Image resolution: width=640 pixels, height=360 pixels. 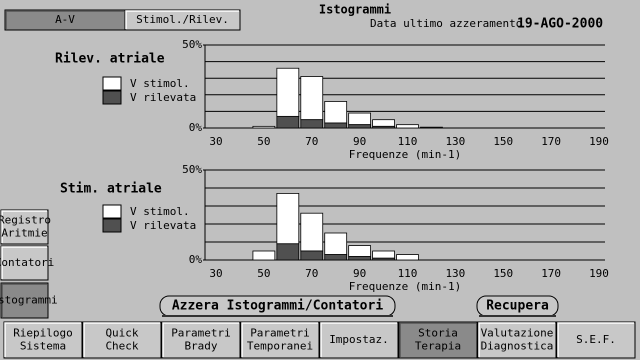 I want to click on button-label: Brady, so click(x=200, y=346).